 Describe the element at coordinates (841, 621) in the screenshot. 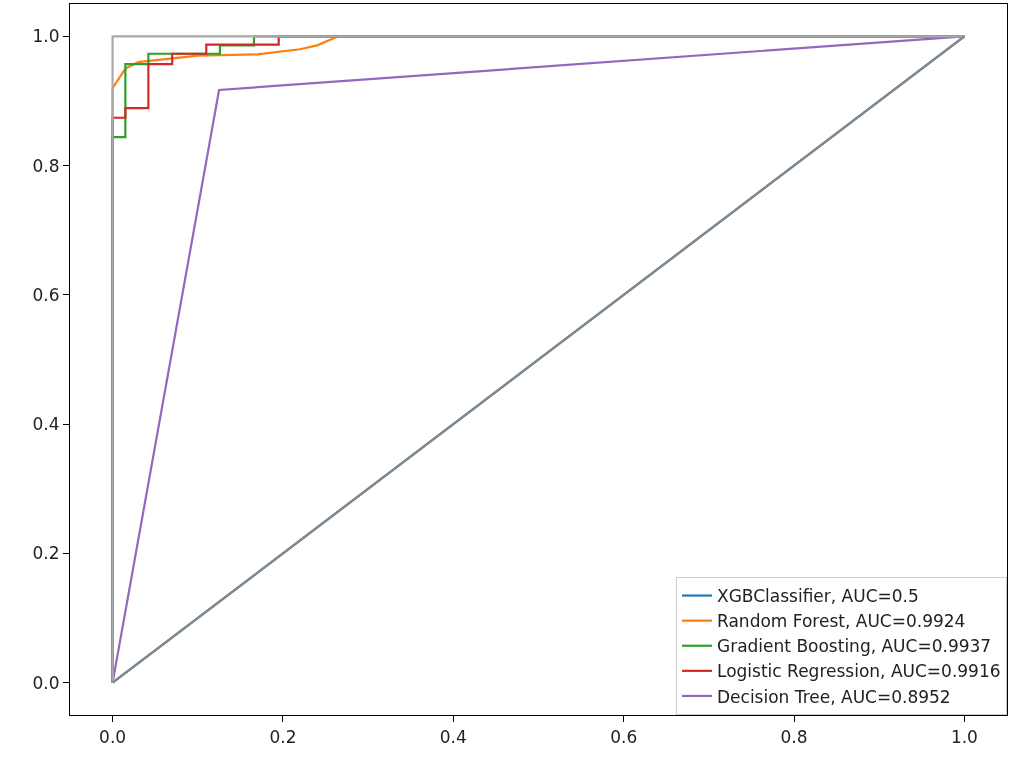

I see `legend-label: Random Forest, AUC=0.9924` at that location.